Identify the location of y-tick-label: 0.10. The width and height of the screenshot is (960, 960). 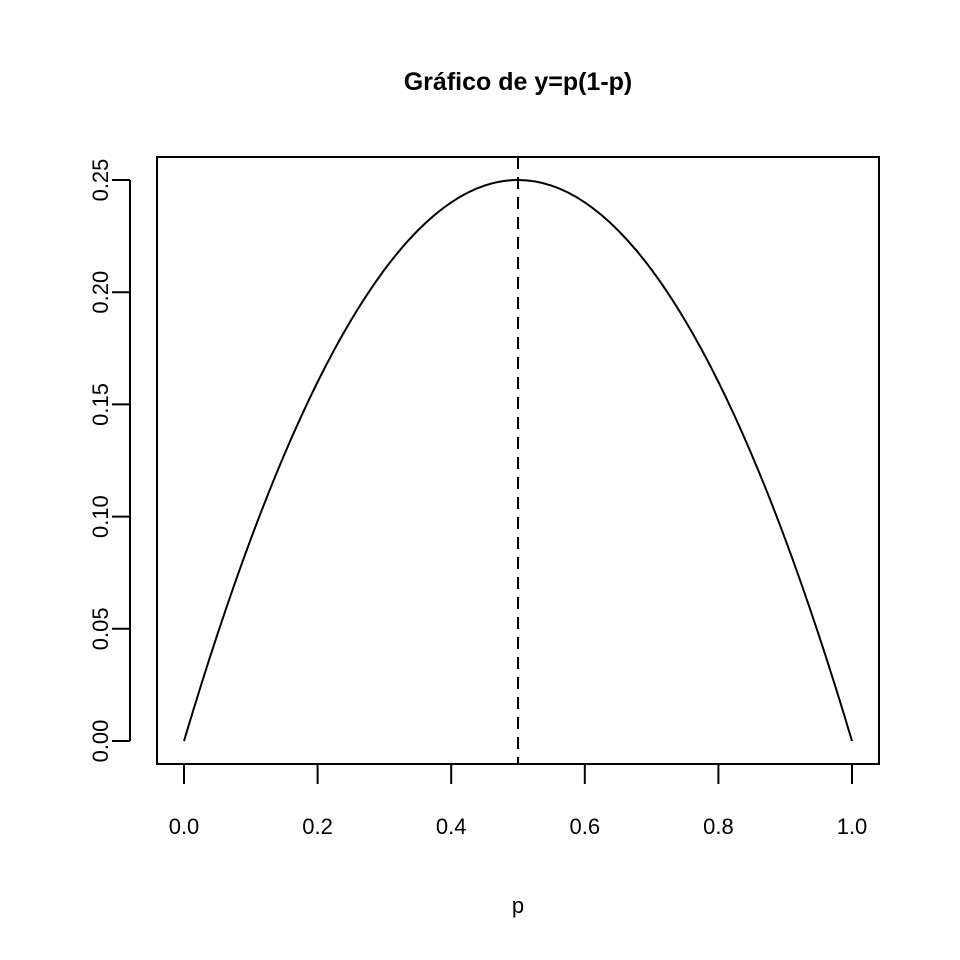
(100, 516).